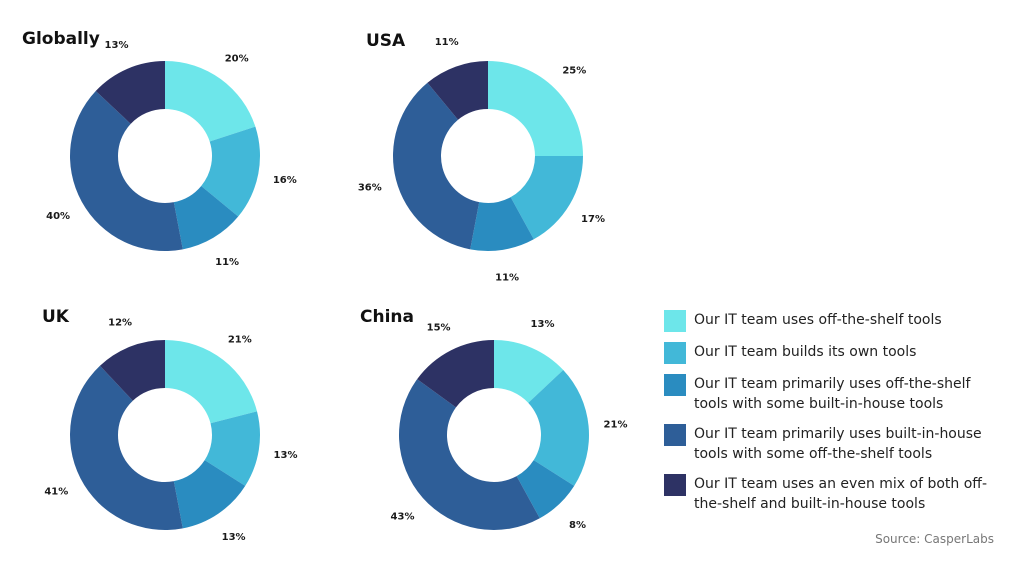  I want to click on slice-percent-label: 20%, so click(237, 58).